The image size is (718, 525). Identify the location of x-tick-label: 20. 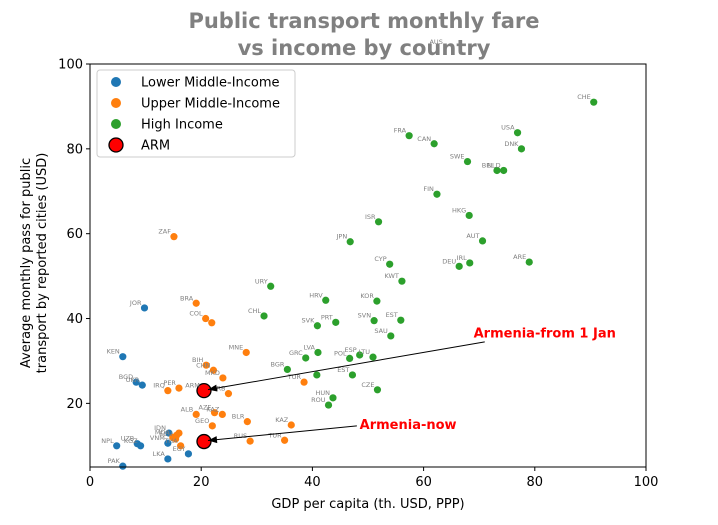
(201, 482).